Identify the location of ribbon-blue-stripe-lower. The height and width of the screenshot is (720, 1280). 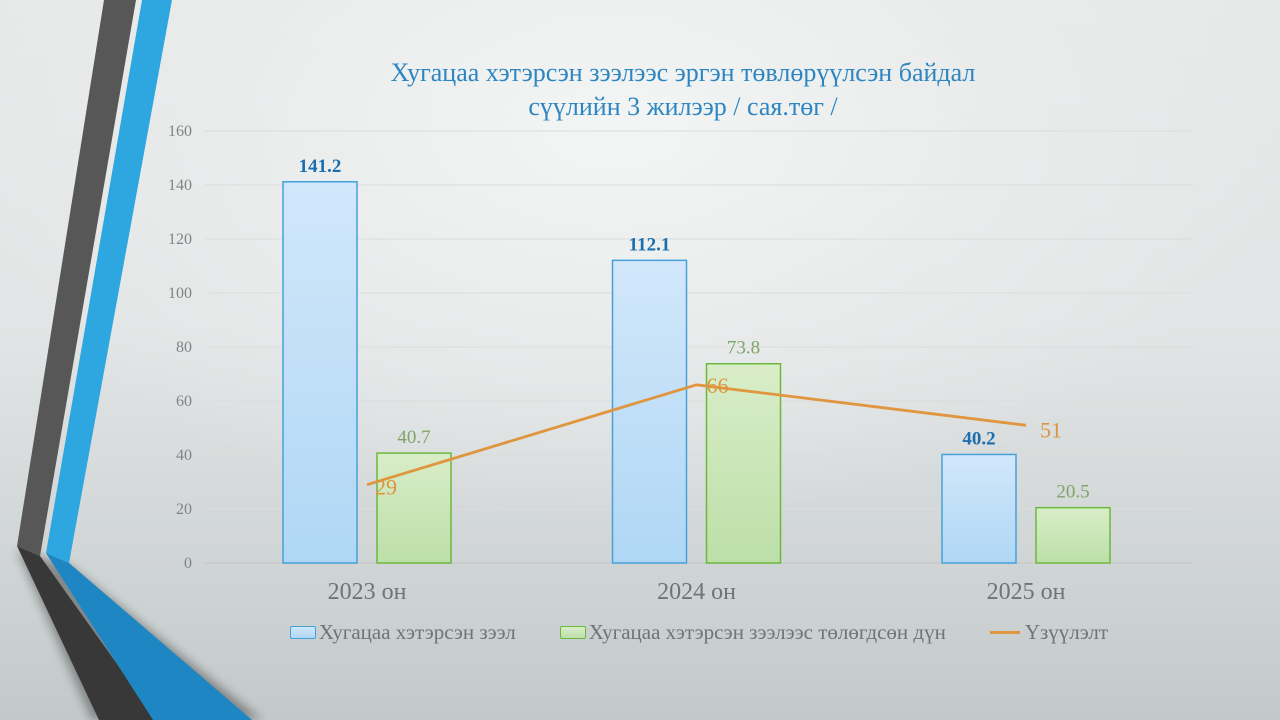
(149, 636).